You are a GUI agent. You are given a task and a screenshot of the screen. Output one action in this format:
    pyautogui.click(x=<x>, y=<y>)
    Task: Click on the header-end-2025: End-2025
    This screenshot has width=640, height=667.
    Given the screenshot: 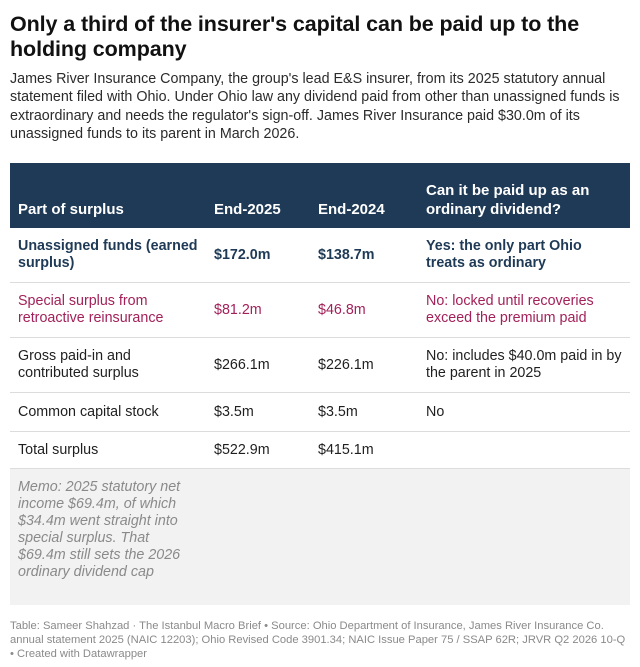 What is the action you would take?
    pyautogui.click(x=258, y=196)
    